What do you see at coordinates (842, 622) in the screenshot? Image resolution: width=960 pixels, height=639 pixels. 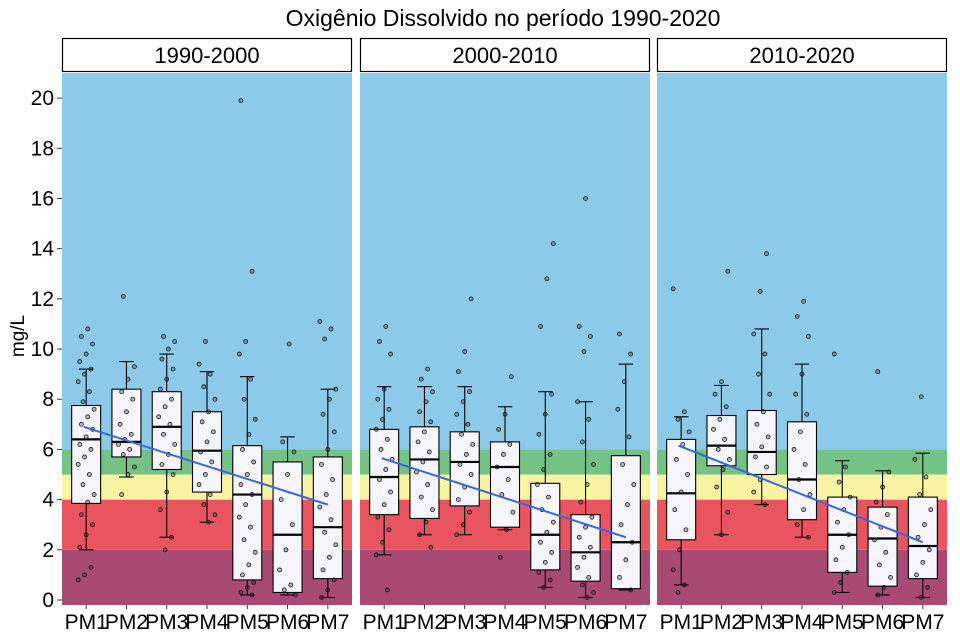 I see `x-tick-label: PM5` at bounding box center [842, 622].